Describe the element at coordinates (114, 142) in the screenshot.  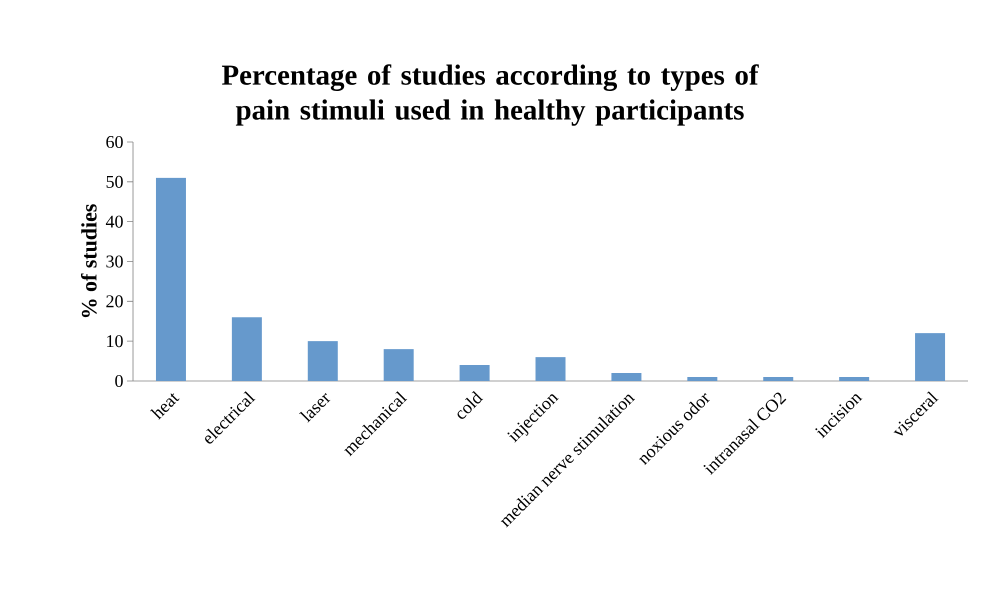
I see `y-tick-label: 60` at that location.